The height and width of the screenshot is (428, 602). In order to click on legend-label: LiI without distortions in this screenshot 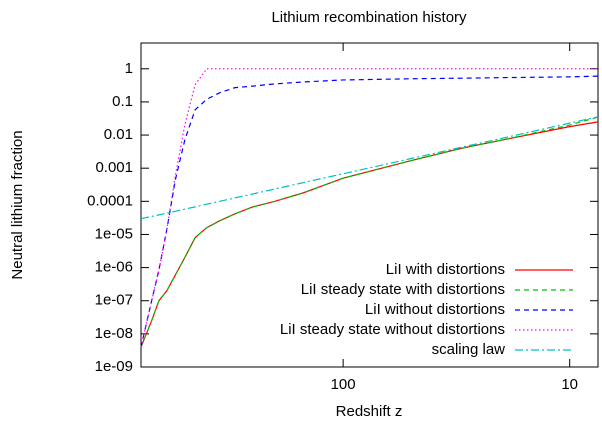, I will do `click(435, 309)`.